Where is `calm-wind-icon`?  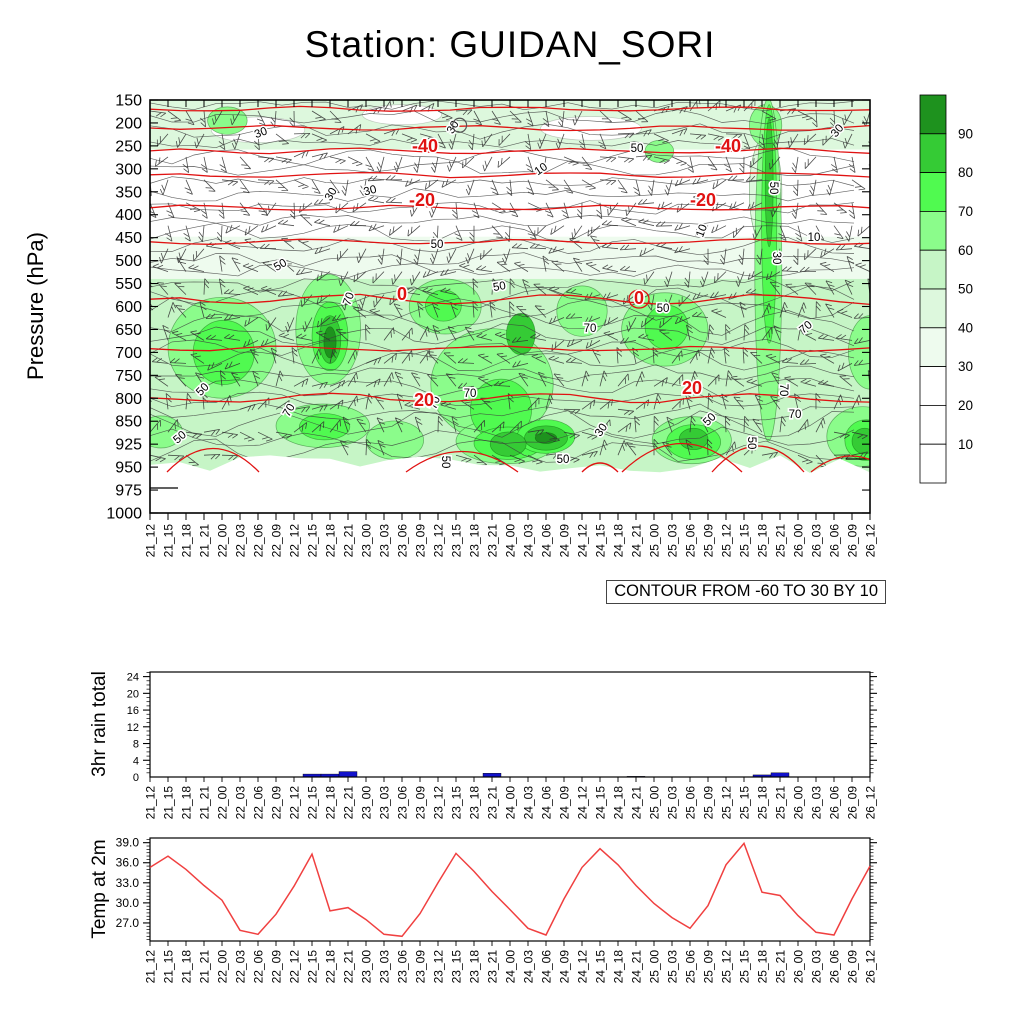 calm-wind-icon is located at coordinates (460, 125).